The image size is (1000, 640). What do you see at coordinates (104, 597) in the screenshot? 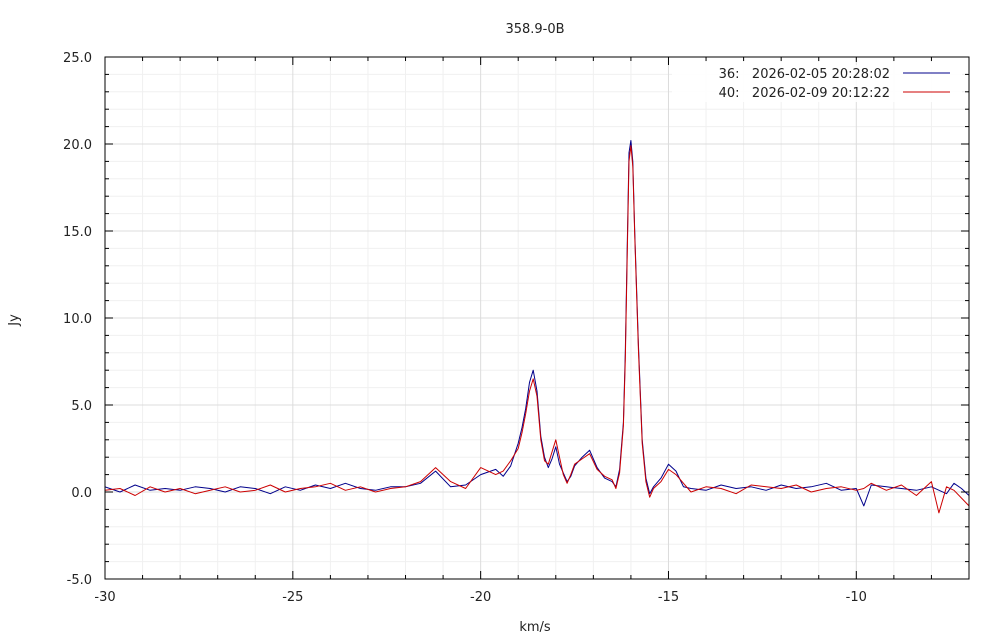
I see `x-tick-label: -30` at bounding box center [104, 597].